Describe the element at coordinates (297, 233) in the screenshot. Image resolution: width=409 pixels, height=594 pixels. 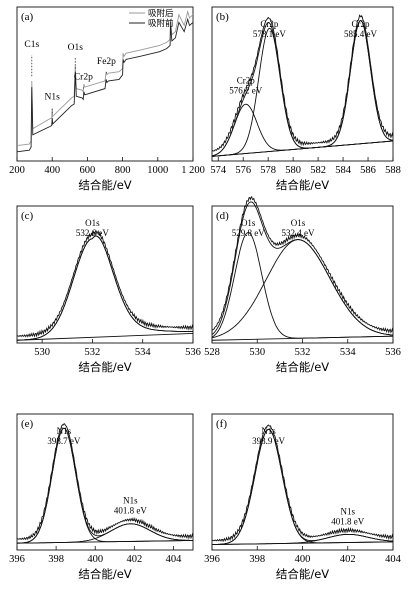
I see `peak-value-label: 532.4 eV` at that location.